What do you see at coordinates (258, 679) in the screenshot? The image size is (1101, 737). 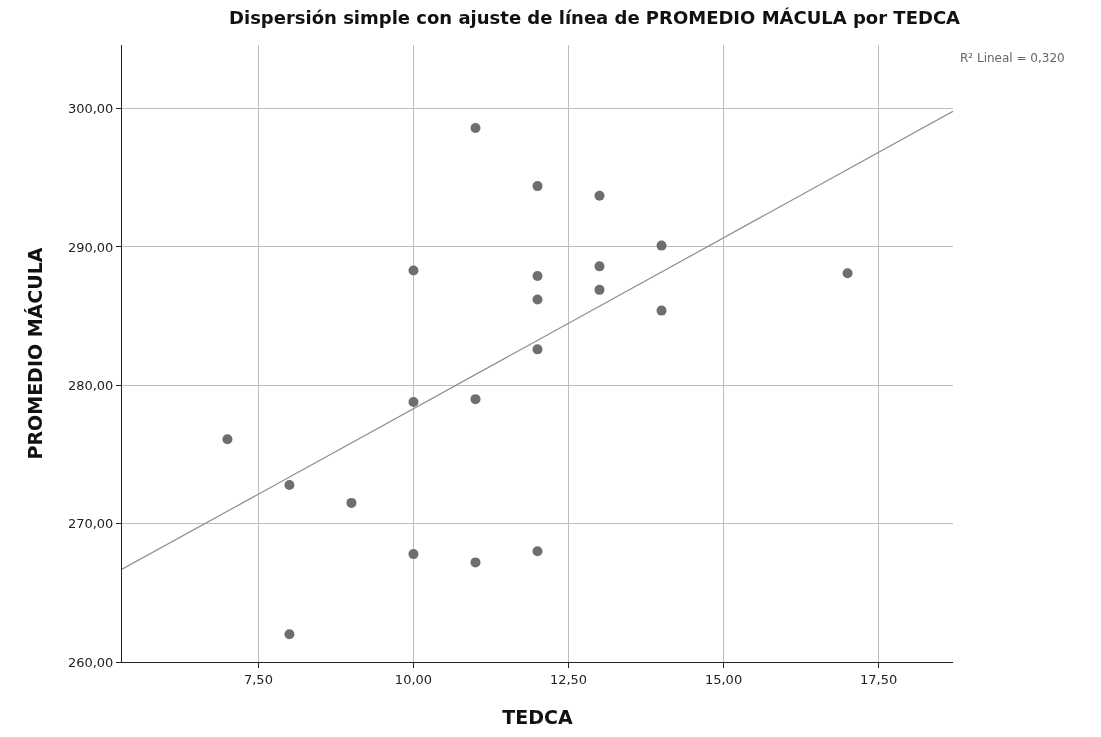 I see `x-tick-label: 7,50` at bounding box center [258, 679].